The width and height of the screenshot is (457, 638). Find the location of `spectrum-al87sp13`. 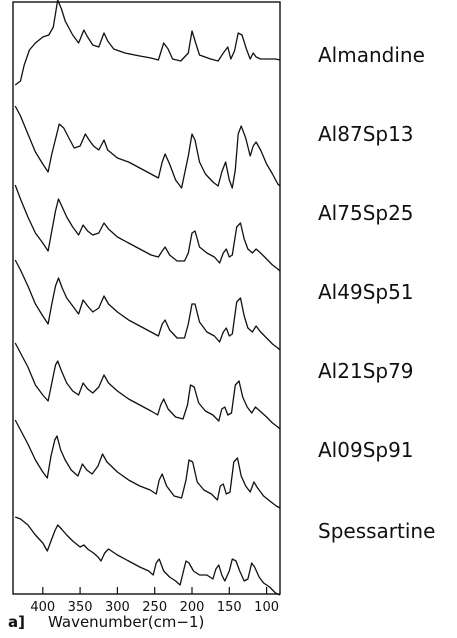

spectrum-al87sp13 is located at coordinates (147, 147).